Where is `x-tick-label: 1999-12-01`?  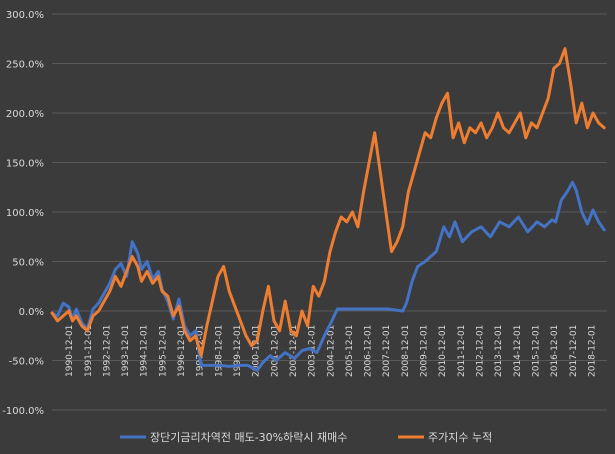
x-tick-label: 1999-12-01 is located at coordinates (238, 351).